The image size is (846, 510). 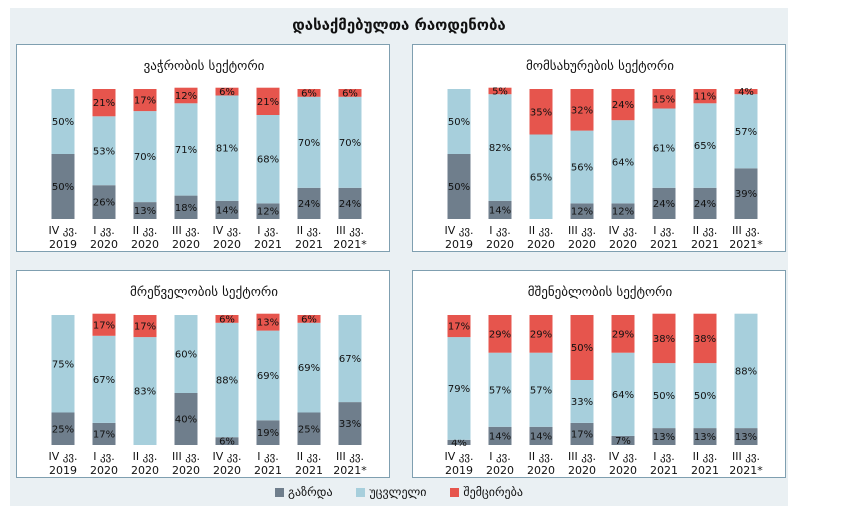 What do you see at coordinates (623, 105) in the screenshot?
I see `data-label-decrease: 24%` at bounding box center [623, 105].